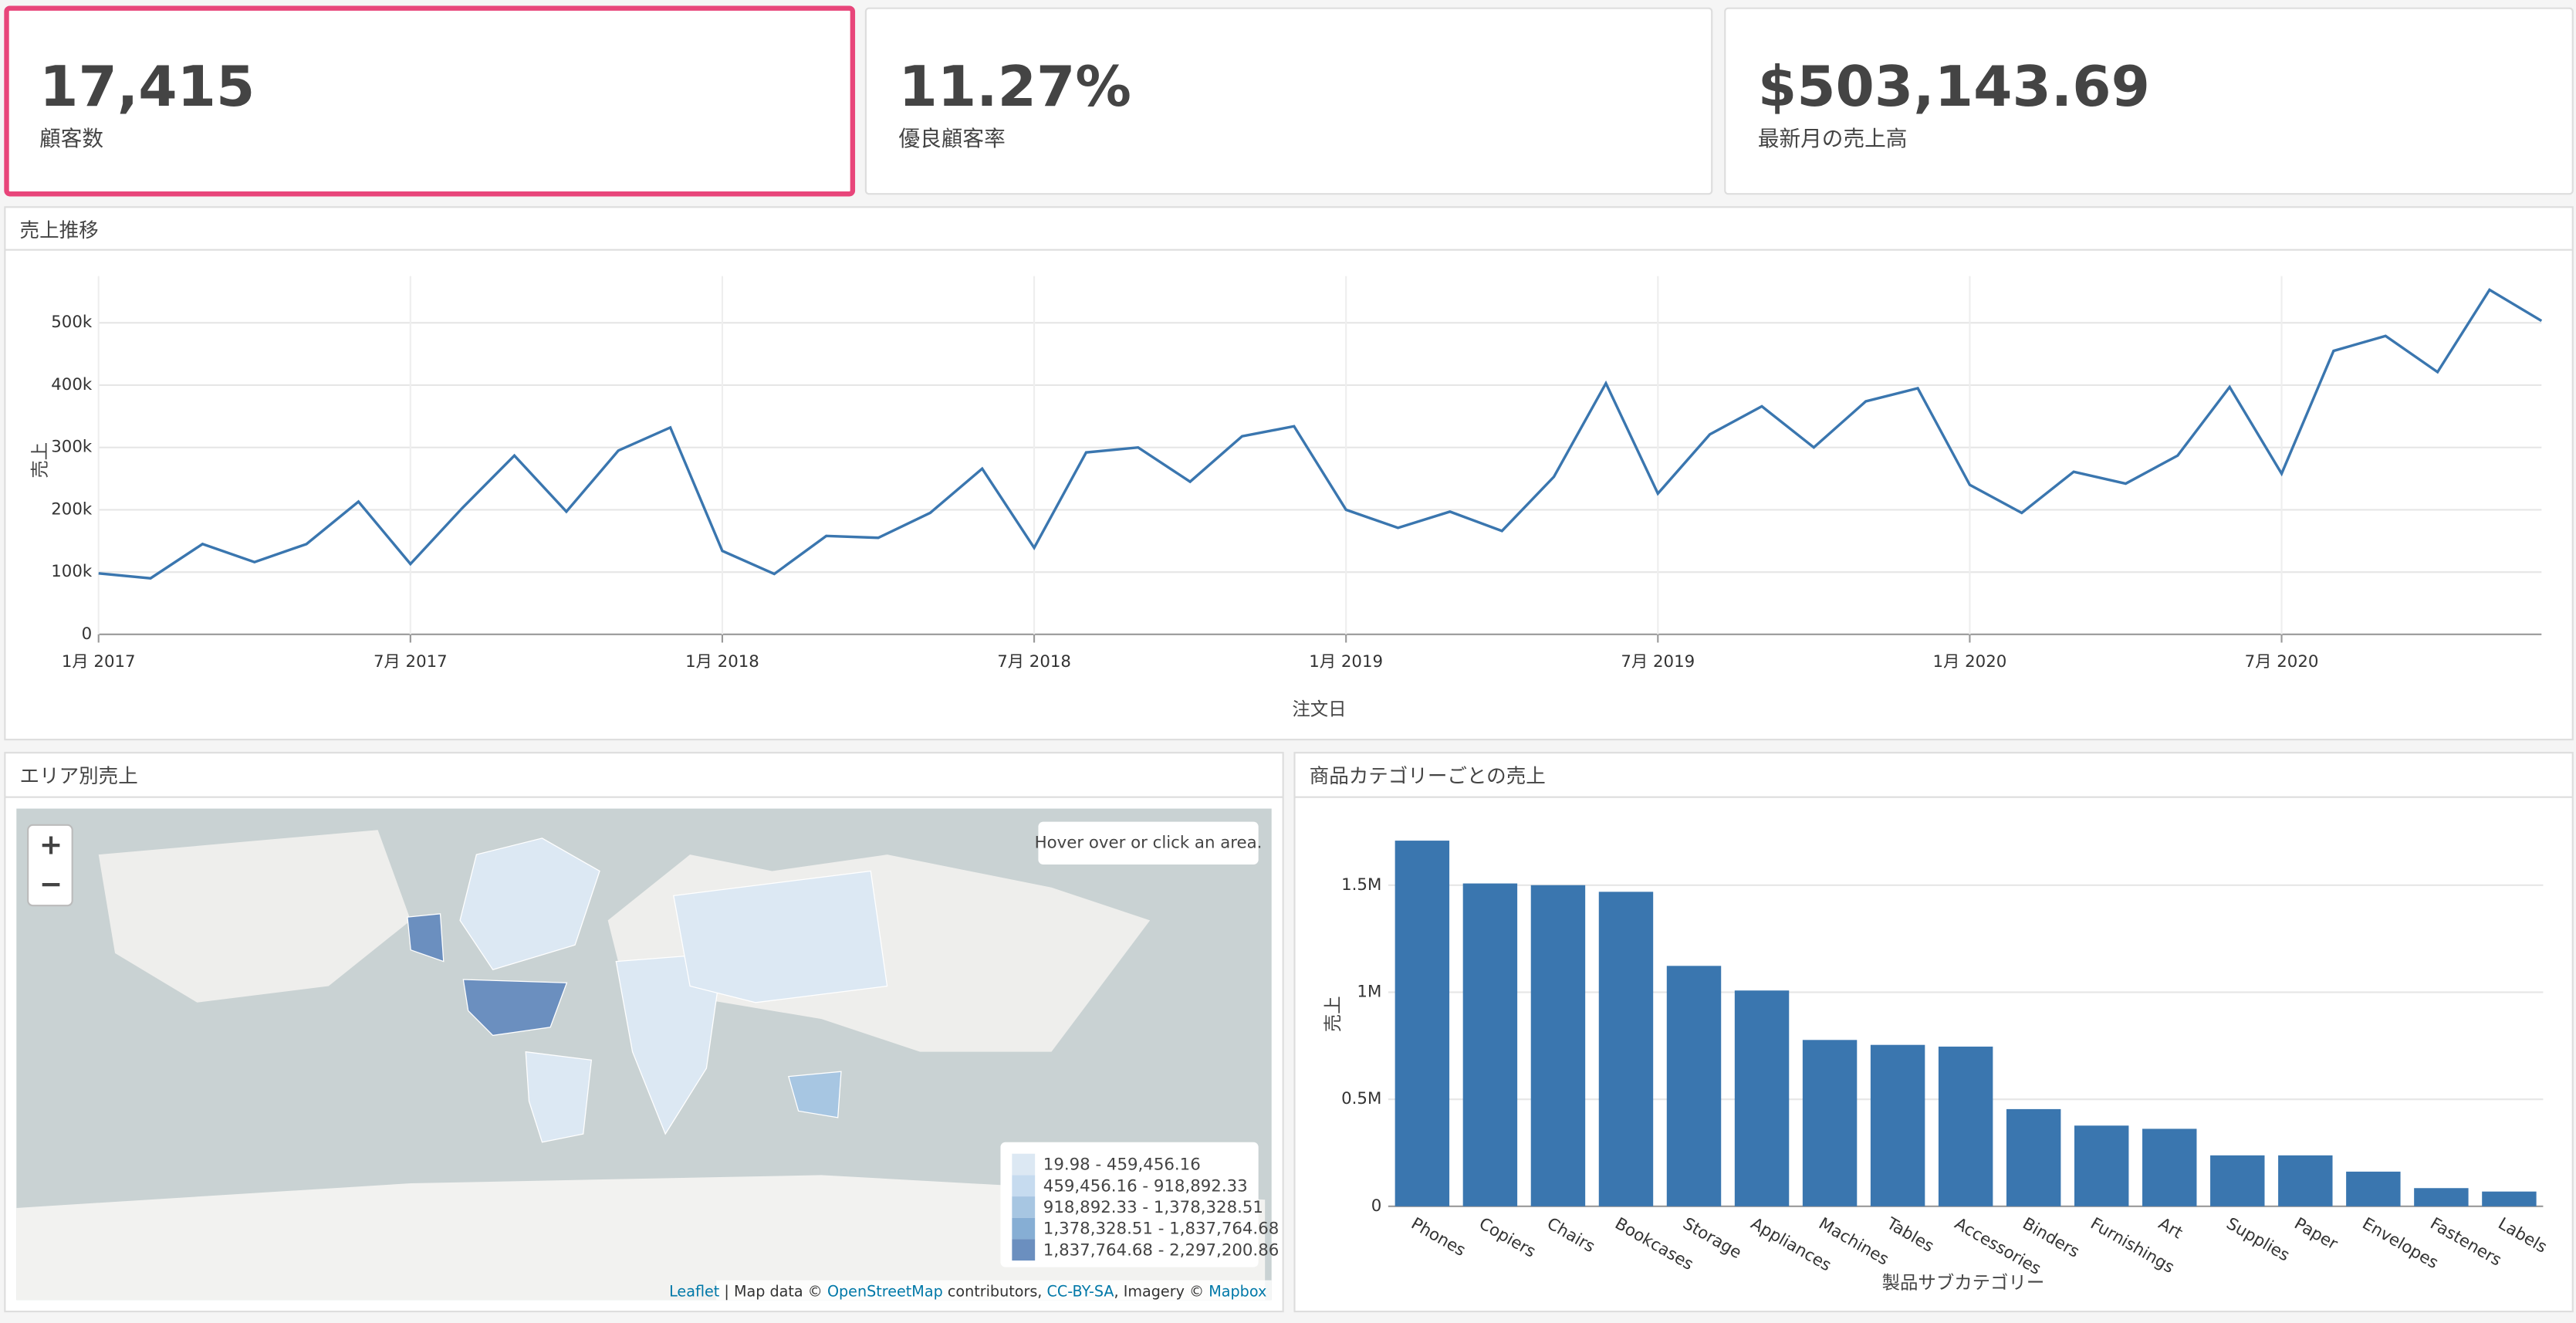 The width and height of the screenshot is (2576, 1323). I want to click on x-tick-label: 1月 2020, so click(1970, 662).